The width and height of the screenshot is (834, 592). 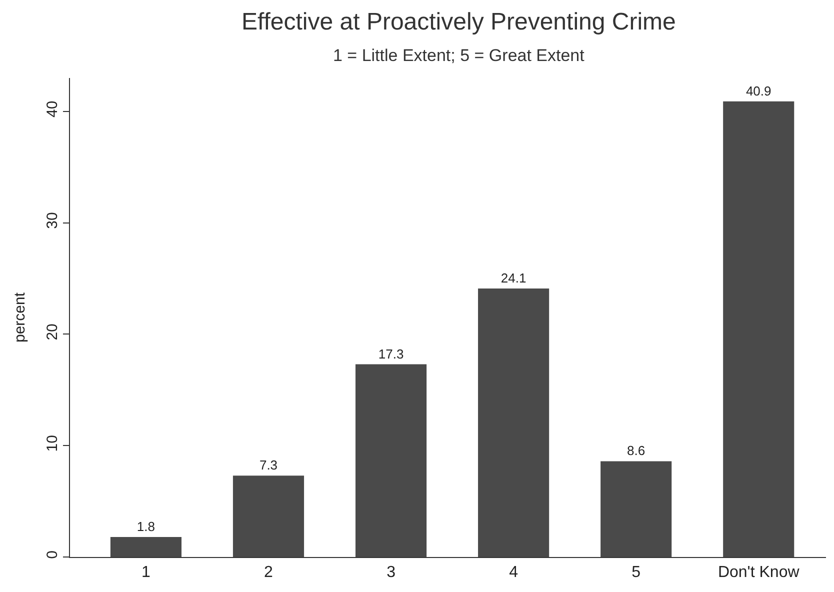 I want to click on data-label: 7.3, so click(x=268, y=465).